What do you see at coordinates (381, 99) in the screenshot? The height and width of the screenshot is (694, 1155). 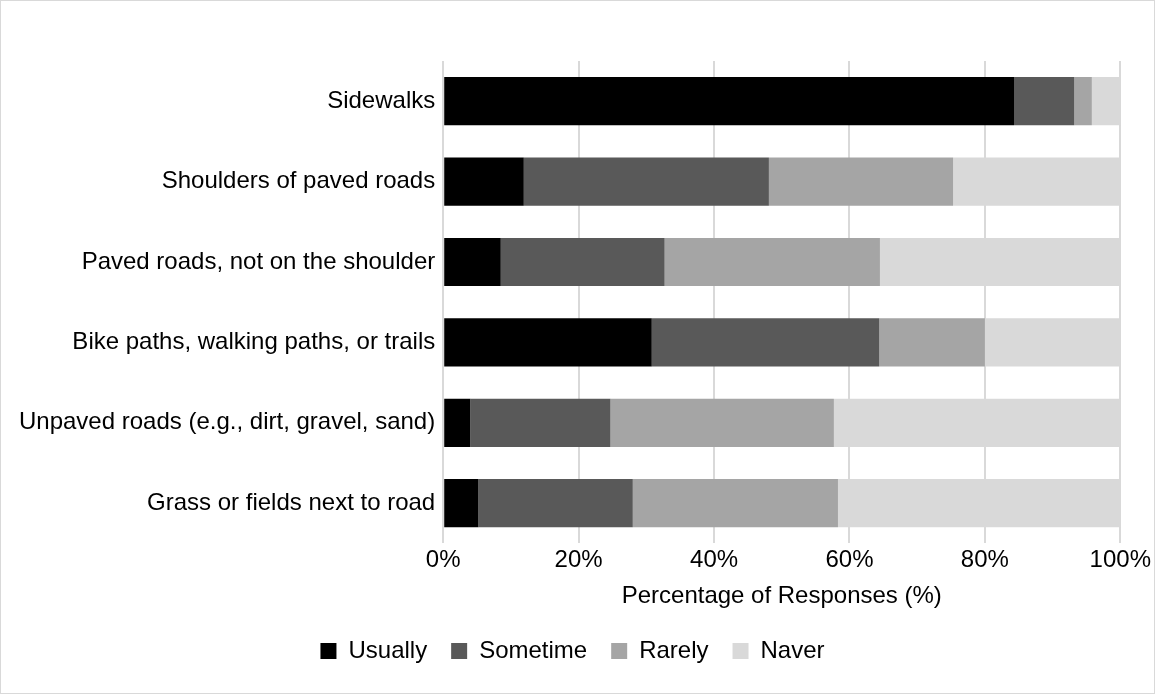 I see `y-tick-label: Sidewalks` at bounding box center [381, 99].